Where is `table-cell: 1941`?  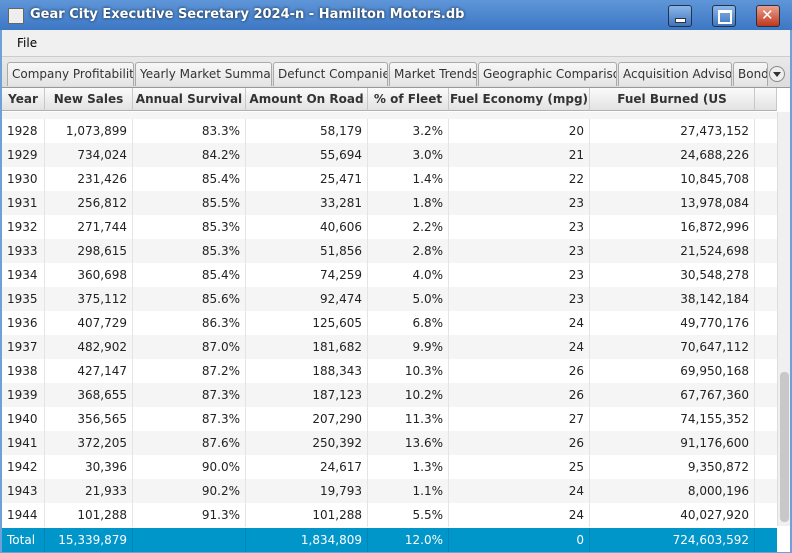
table-cell: 1941 is located at coordinates (23, 443).